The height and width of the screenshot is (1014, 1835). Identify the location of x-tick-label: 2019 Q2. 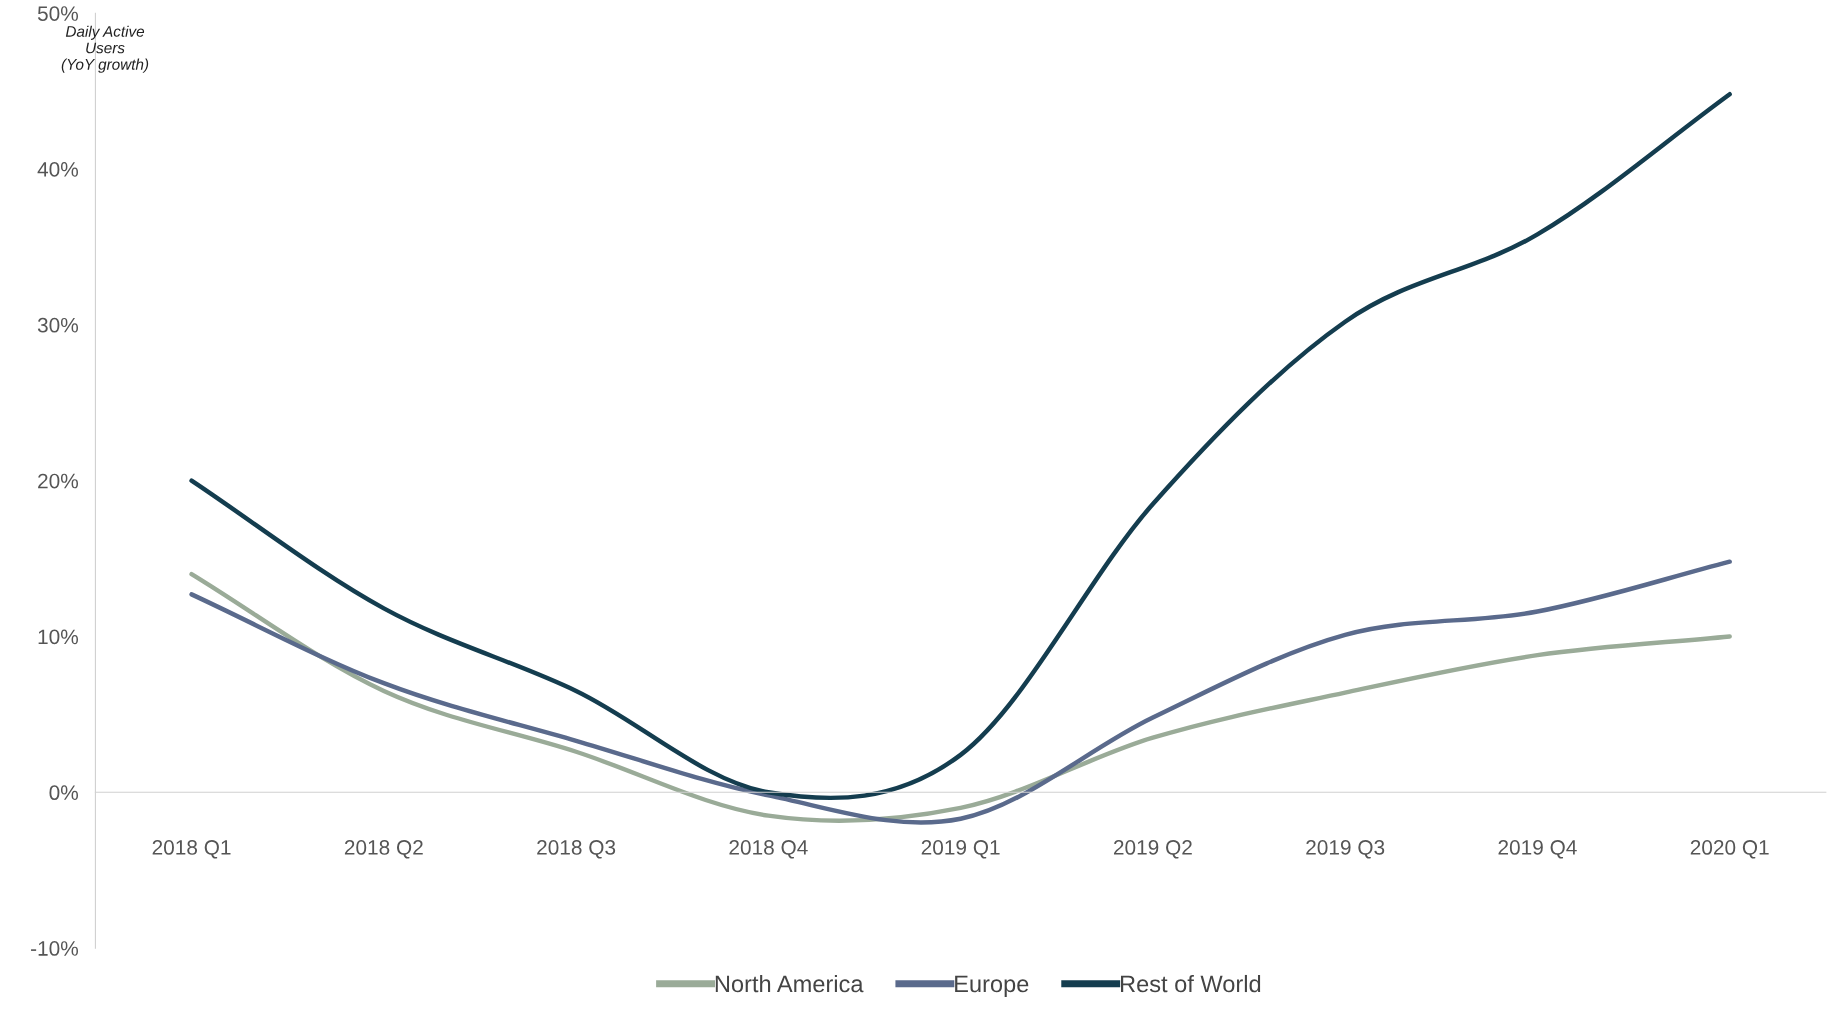
(1152, 849).